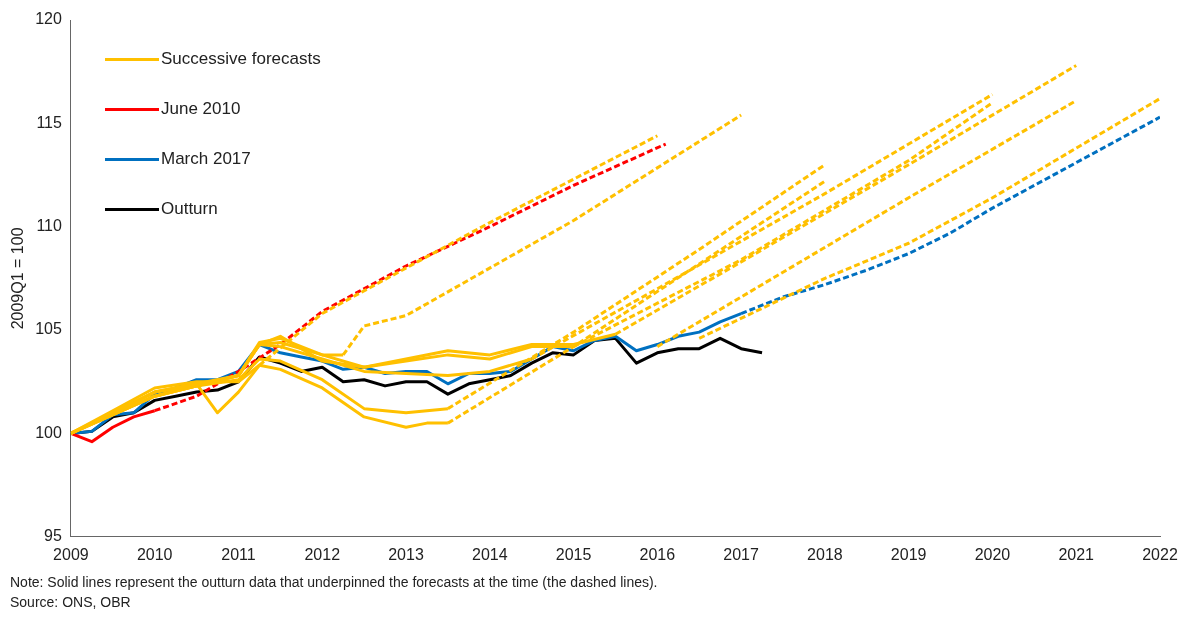 Image resolution: width=1185 pixels, height=618 pixels. What do you see at coordinates (53, 536) in the screenshot?
I see `y-tick-label: 95` at bounding box center [53, 536].